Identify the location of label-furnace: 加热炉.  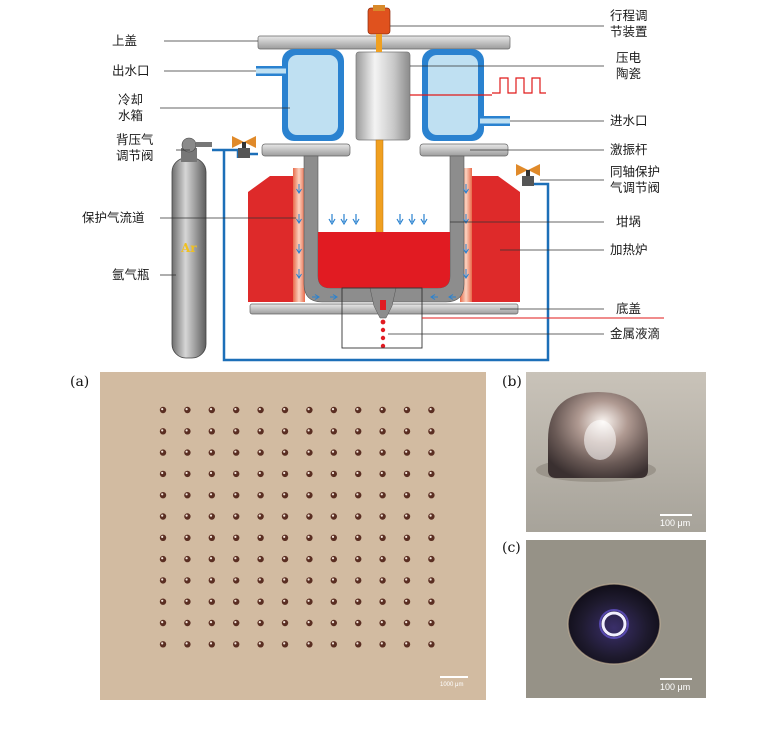
(629, 249).